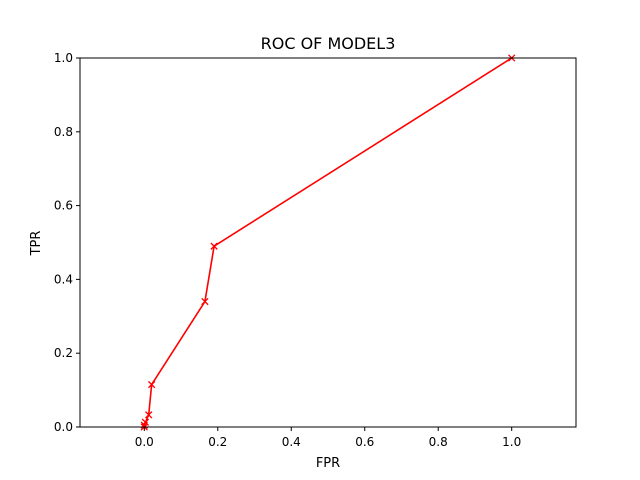 The width and height of the screenshot is (640, 480). Describe the element at coordinates (438, 442) in the screenshot. I see `x-tick-label: 0.8` at that location.